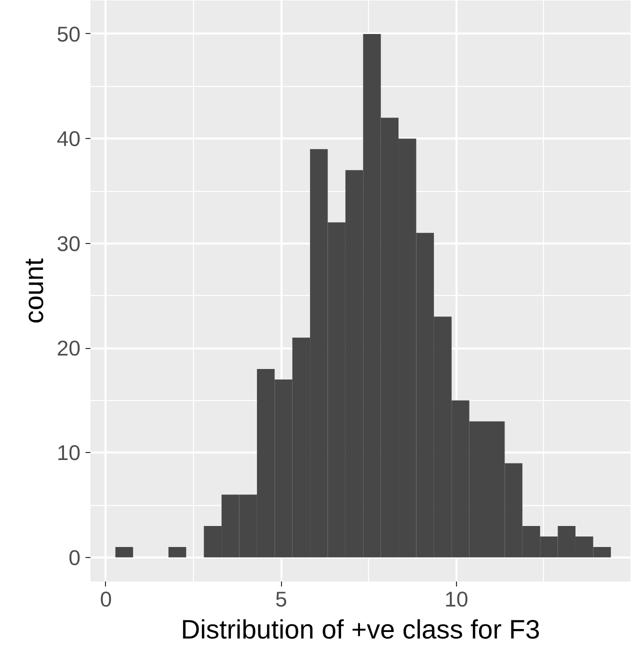  Describe the element at coordinates (281, 600) in the screenshot. I see `x-tick-label: 5` at that location.